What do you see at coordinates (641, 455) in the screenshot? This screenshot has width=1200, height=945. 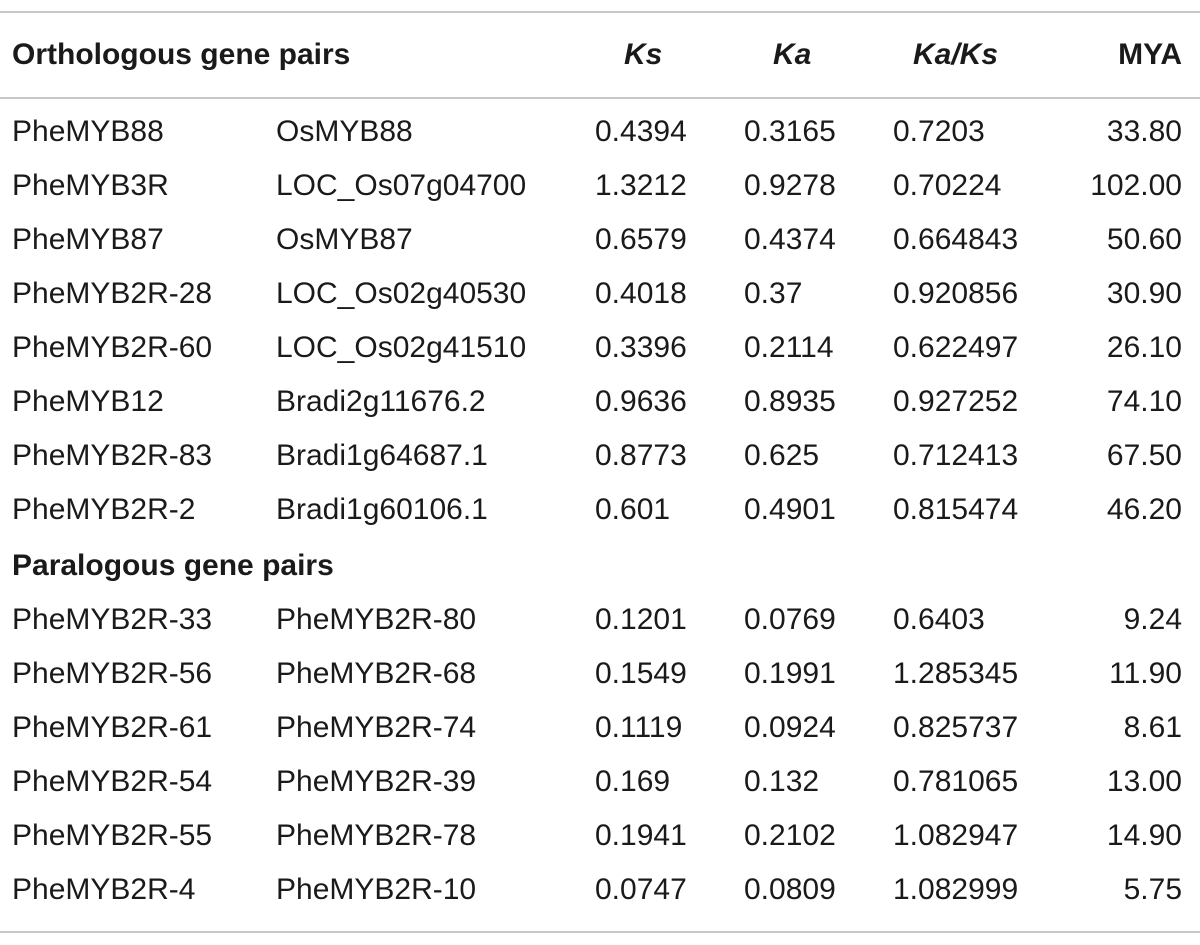 I see `ks-cell: 0.8773` at bounding box center [641, 455].